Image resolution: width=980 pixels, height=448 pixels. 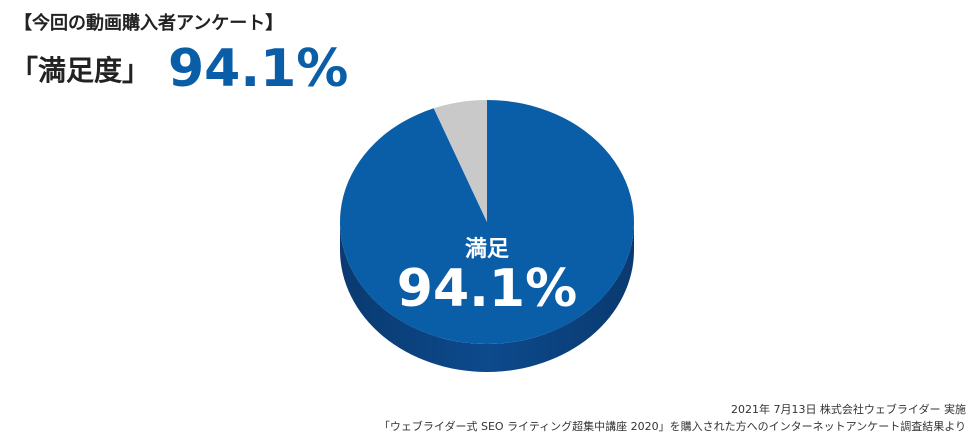 What do you see at coordinates (460, 161) in the screenshot?
I see `pie-slice` at bounding box center [460, 161].